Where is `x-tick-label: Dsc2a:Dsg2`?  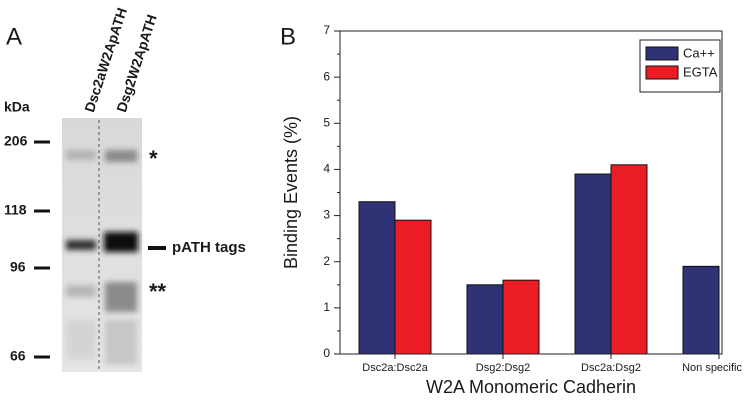 x-tick-label: Dsc2a:Dsg2 is located at coordinates (611, 368).